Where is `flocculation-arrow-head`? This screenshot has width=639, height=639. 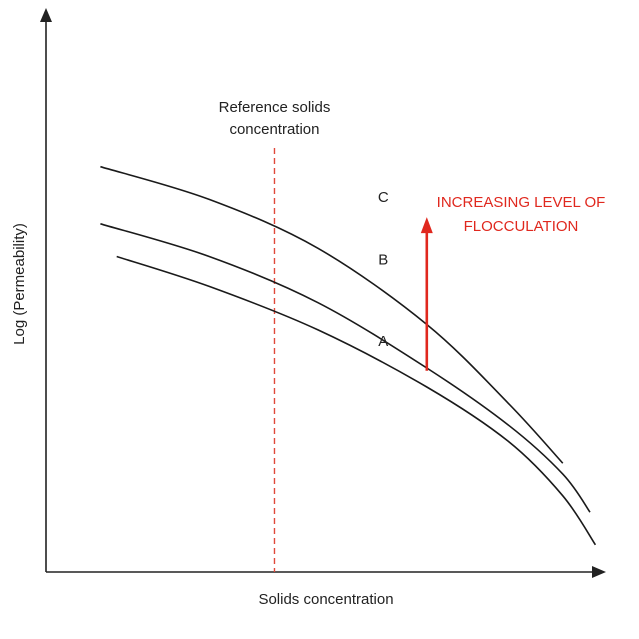 flocculation-arrow-head is located at coordinates (426, 225).